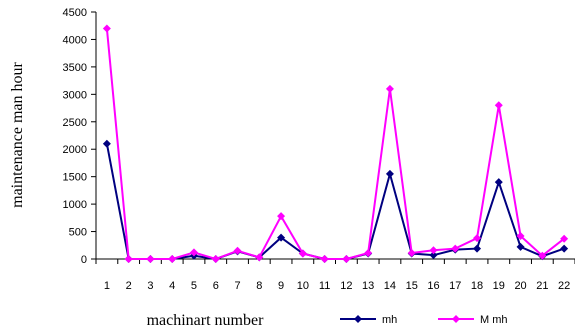  Describe the element at coordinates (17, 134) in the screenshot. I see `y-axis-title: maintenance man hour` at that location.